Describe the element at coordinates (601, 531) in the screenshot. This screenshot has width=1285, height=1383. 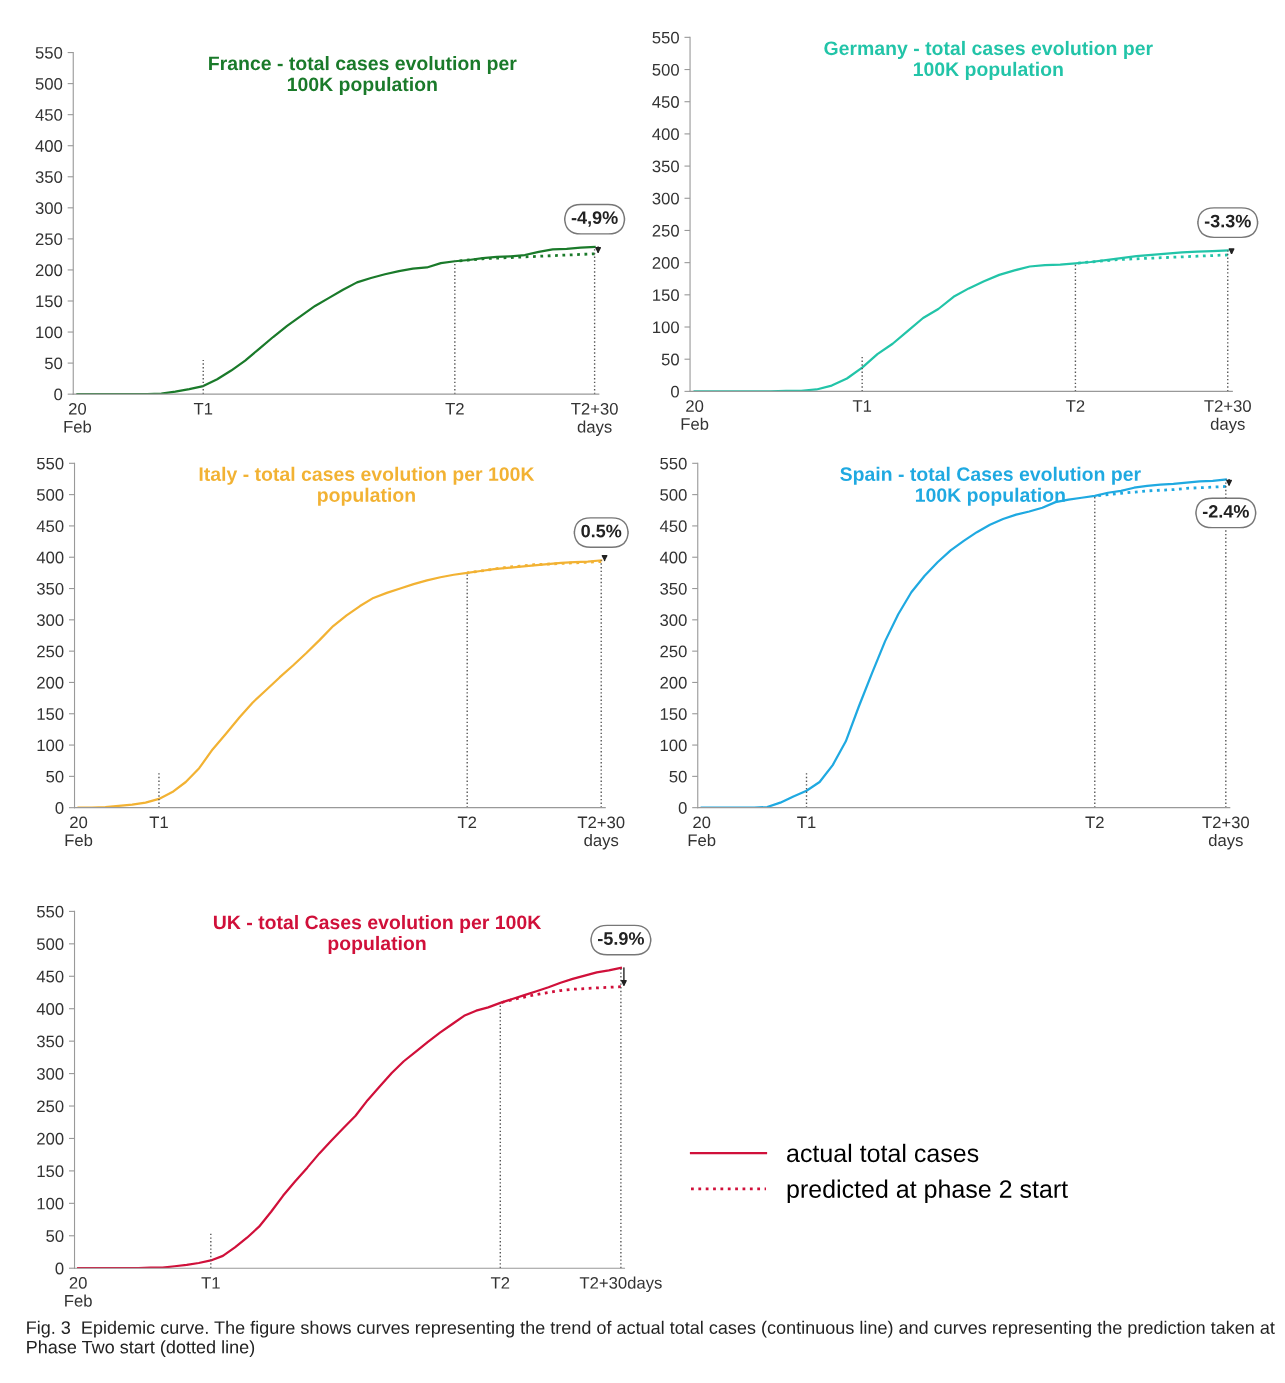
I see `annotation: 0.5%` at that location.